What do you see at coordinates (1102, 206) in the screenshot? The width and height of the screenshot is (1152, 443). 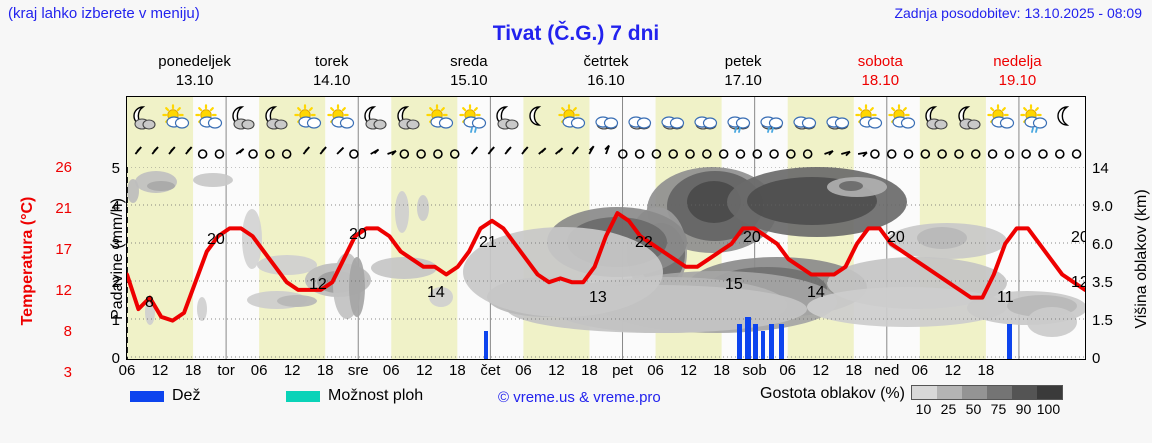 I see `cloud-tick: 9.0` at bounding box center [1102, 206].